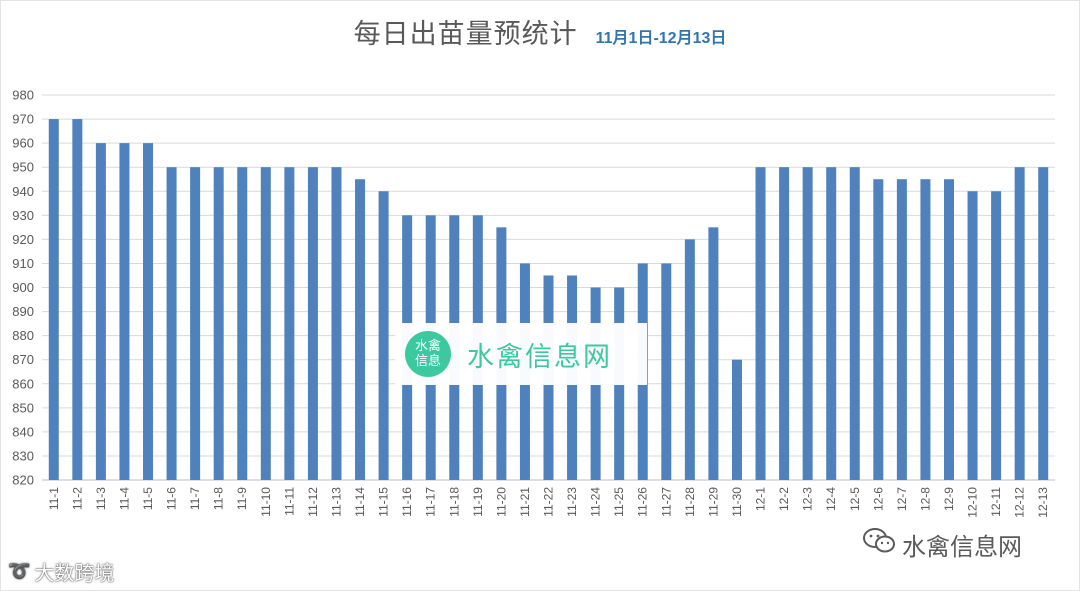 The width and height of the screenshot is (1080, 591). Describe the element at coordinates (431, 502) in the screenshot. I see `x-tick-label: 11-17` at that location.